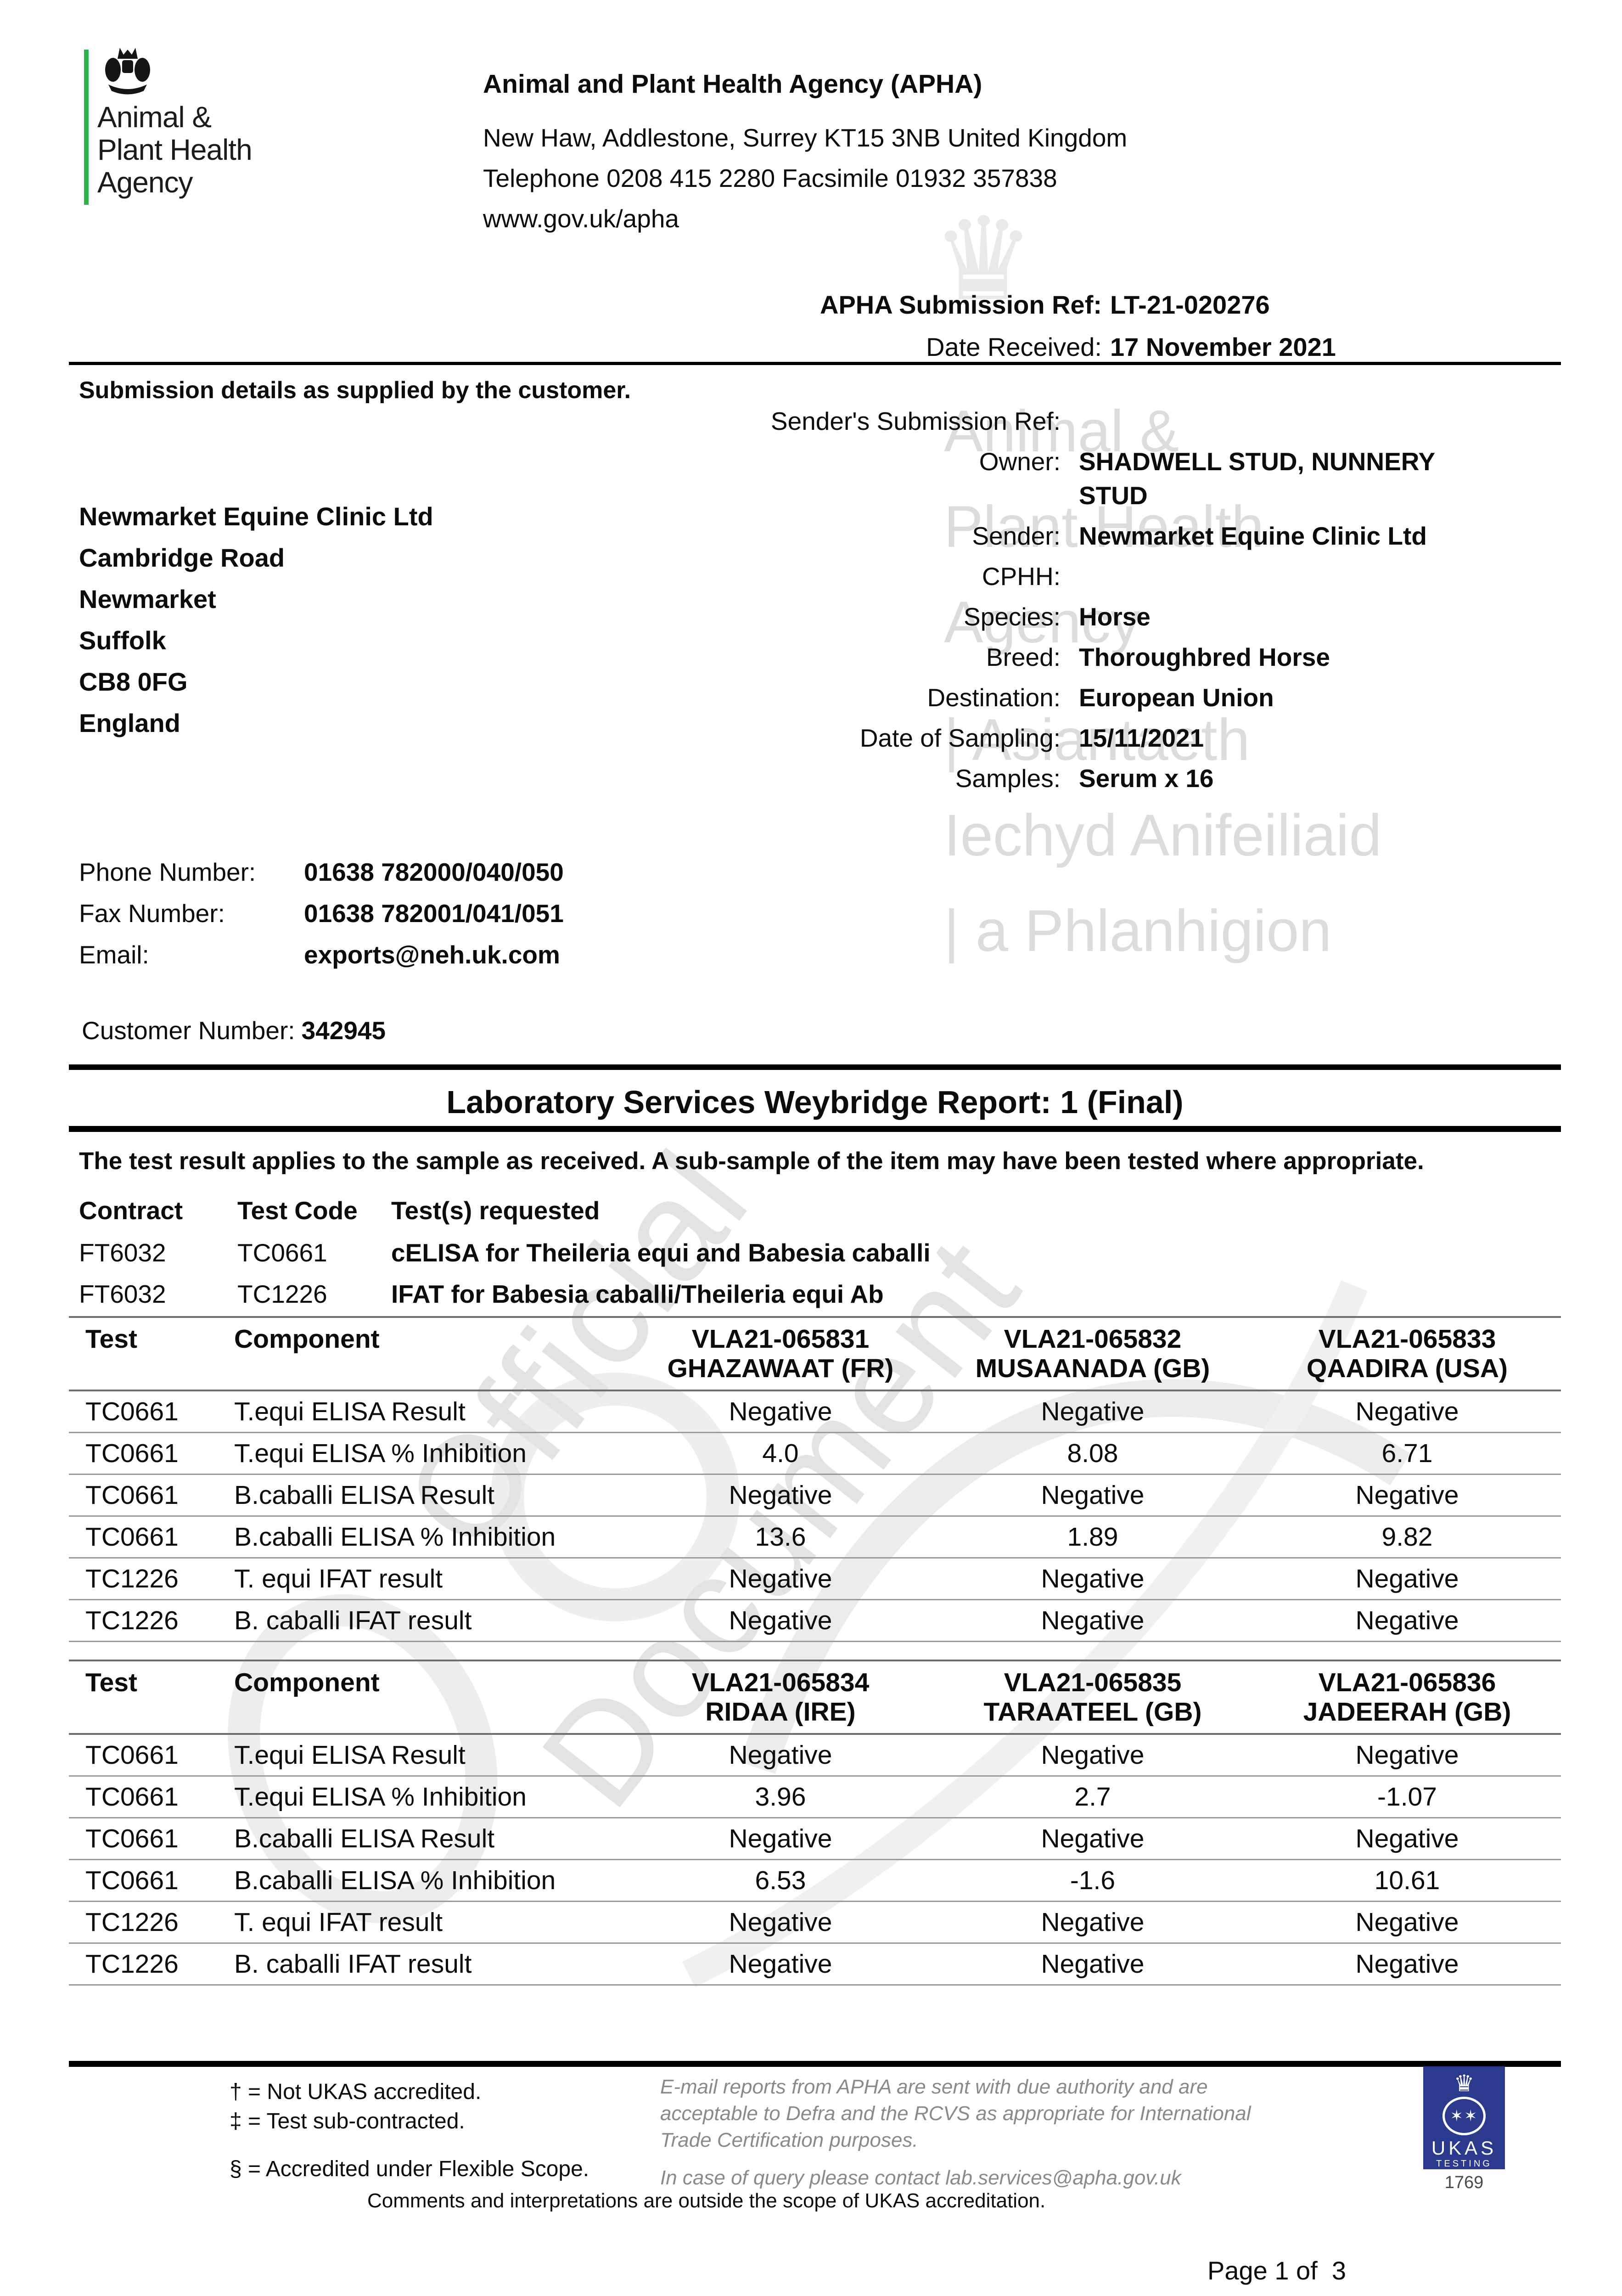 The width and height of the screenshot is (1622, 2296). Describe the element at coordinates (1285, 576) in the screenshot. I see `cphh-value` at that location.